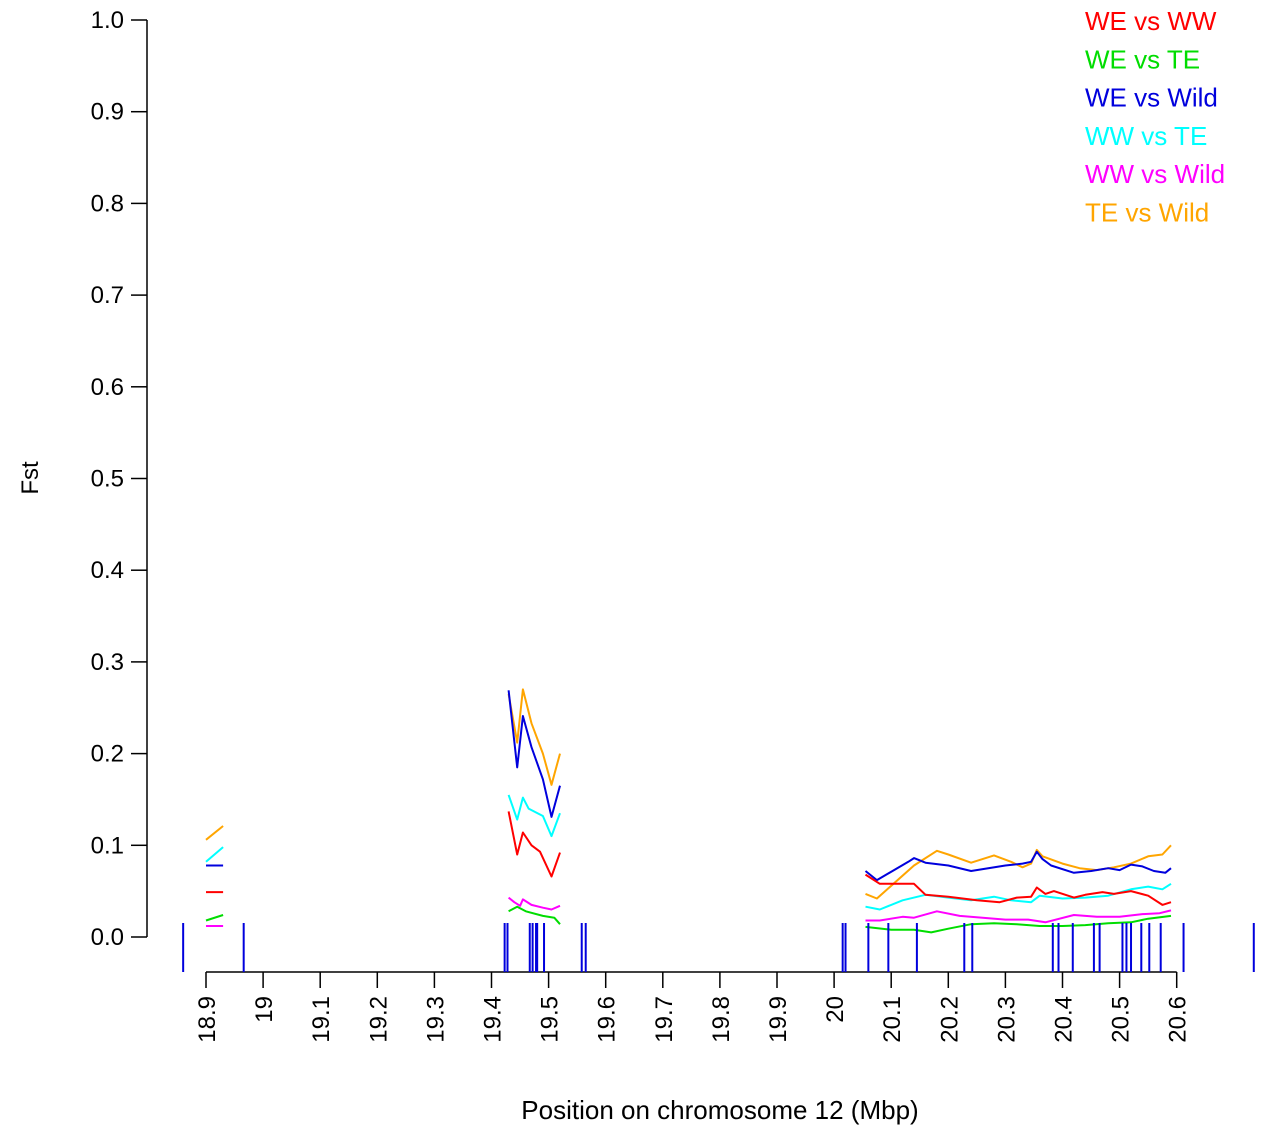 The width and height of the screenshot is (1264, 1132). I want to click on y-axis: 0.0 0.1 0.2 0.3 0.4 0.5 0.6 0.7 0.8 0.9 1.0, so click(119, 479).